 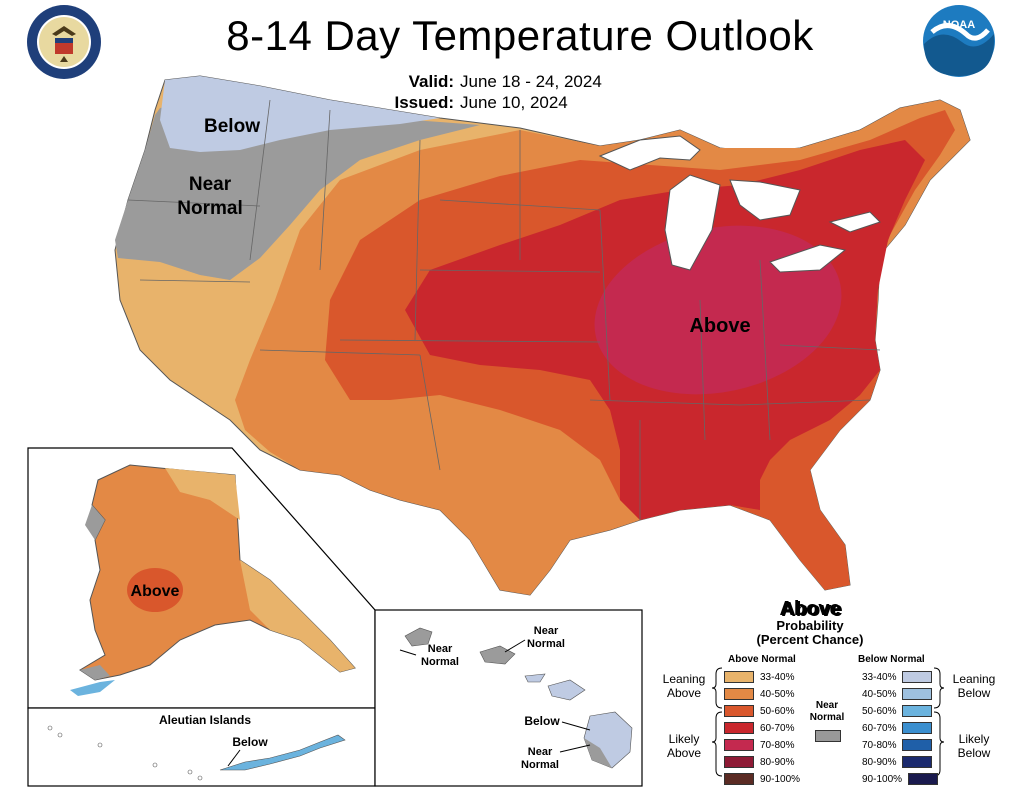 I want to click on legend-near-normal: Near Normal, so click(x=827, y=711).